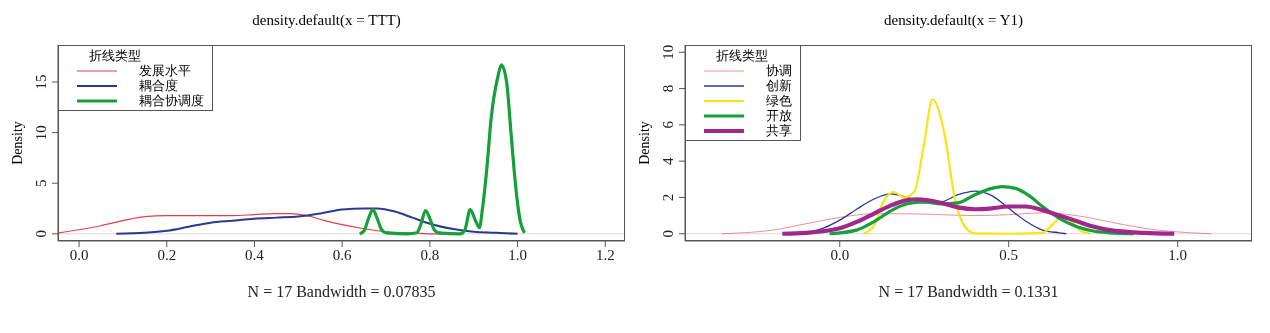 The height and width of the screenshot is (333, 1270). I want to click on legend-label: 耦合协调度, so click(171, 100).